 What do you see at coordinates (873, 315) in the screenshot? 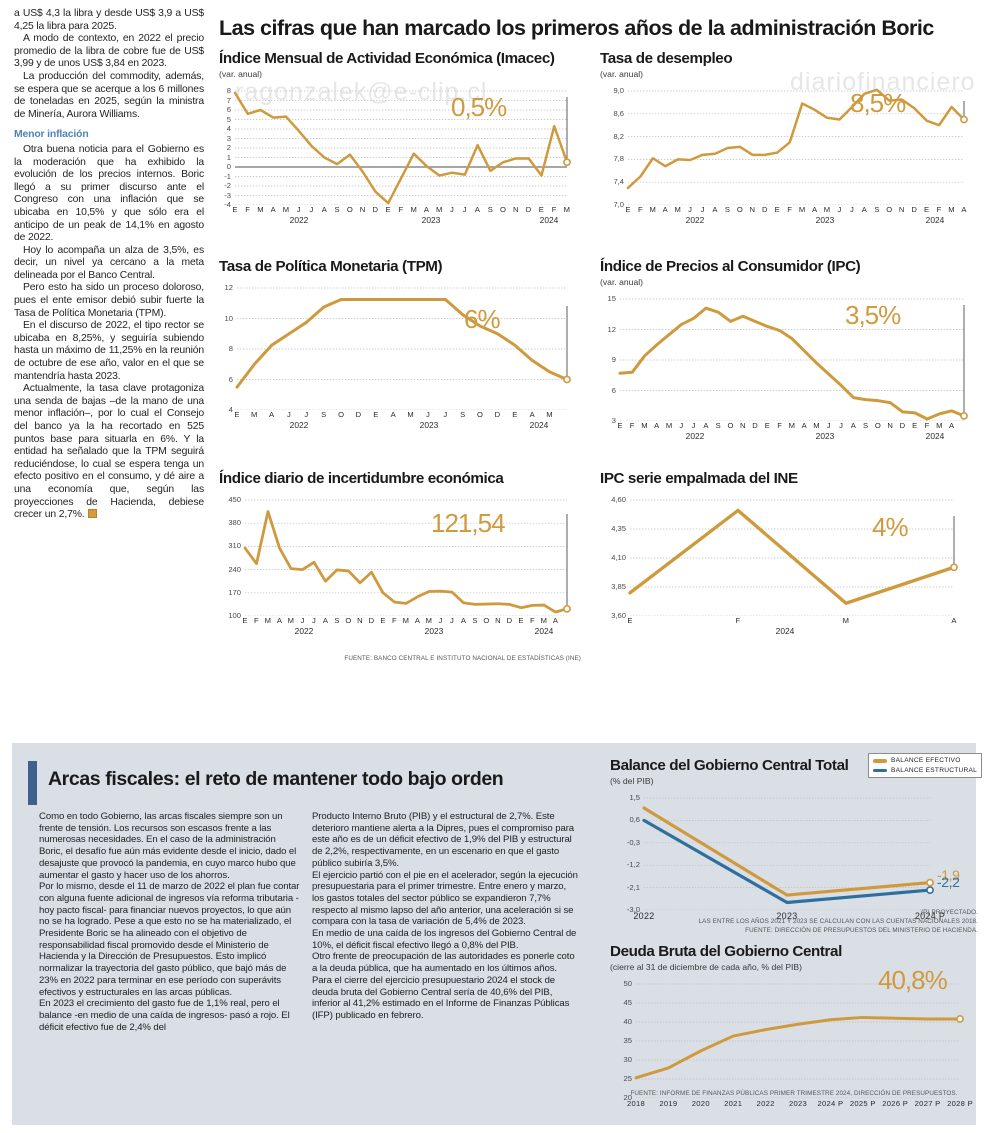
I see `chart-callout-value: 3,5%` at bounding box center [873, 315].